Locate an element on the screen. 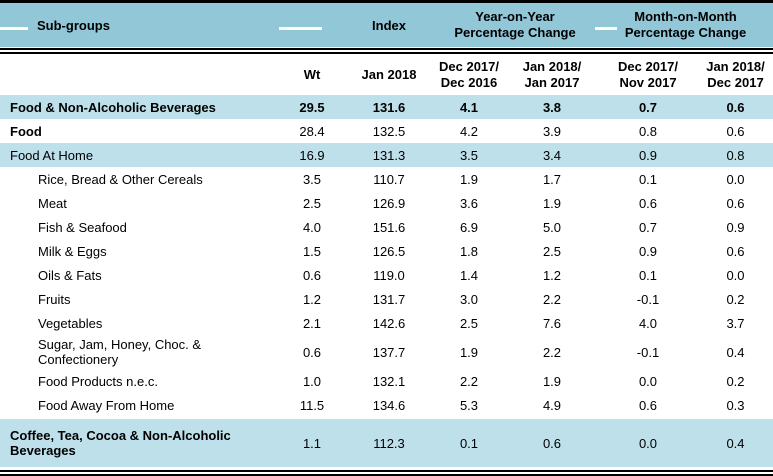  index-period-header: Jan 2018 is located at coordinates (389, 74).